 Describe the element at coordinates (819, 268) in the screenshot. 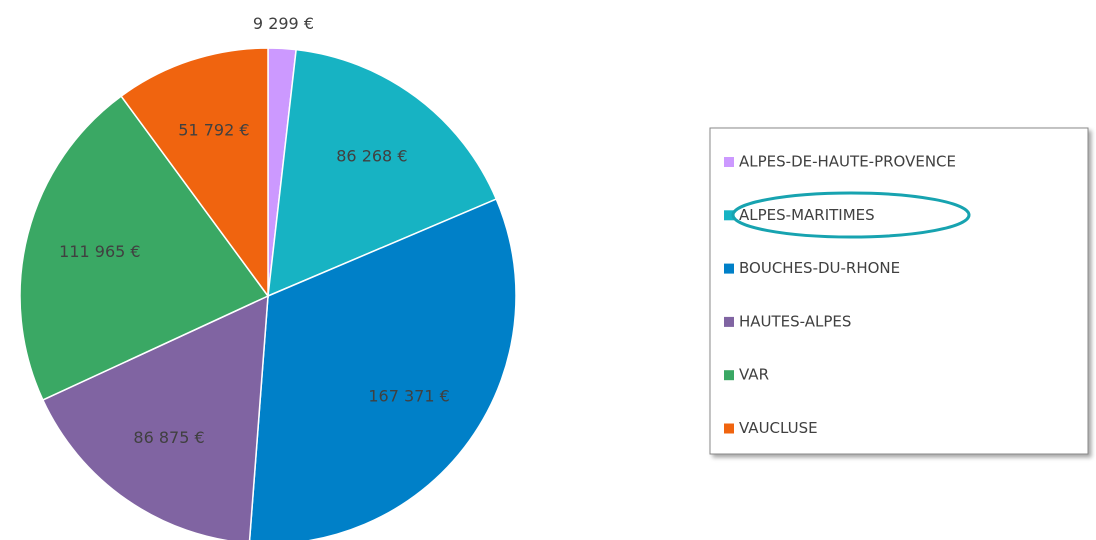

I see `legend-label: BOUCHES-DU-RHONE` at that location.